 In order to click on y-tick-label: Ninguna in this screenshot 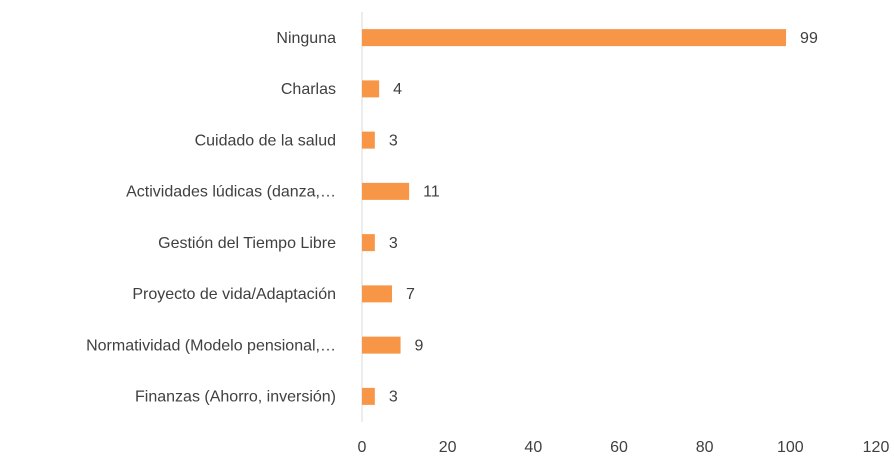, I will do `click(306, 38)`.